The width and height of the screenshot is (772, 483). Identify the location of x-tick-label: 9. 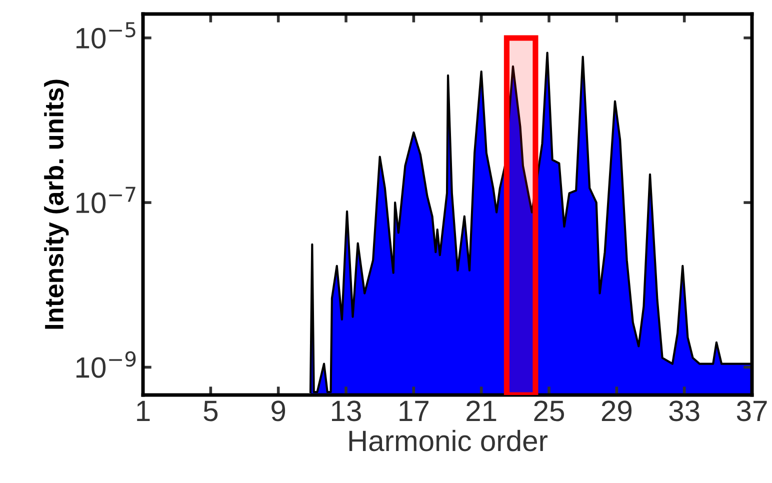
(279, 411).